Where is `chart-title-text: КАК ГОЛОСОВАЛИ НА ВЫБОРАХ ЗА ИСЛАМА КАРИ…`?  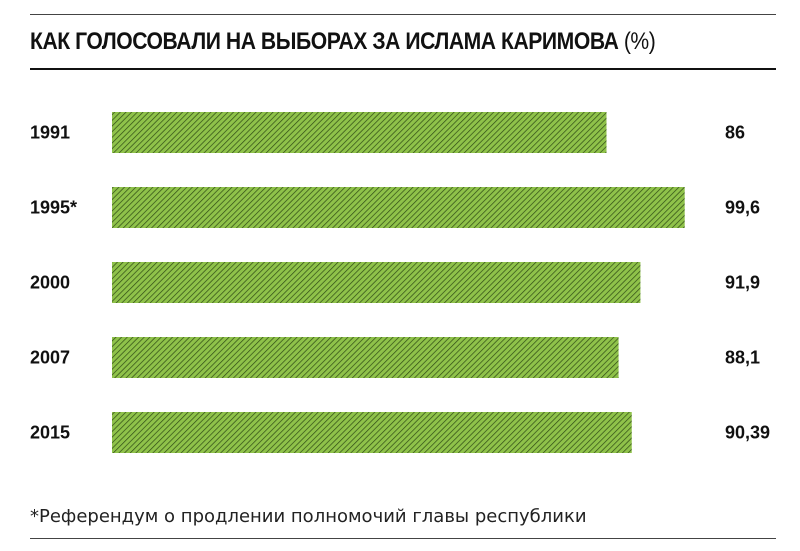
chart-title-text: КАК ГОЛОСОВАЛИ НА ВЫБОРАХ ЗА ИСЛАМА КАРИ… is located at coordinates (324, 41).